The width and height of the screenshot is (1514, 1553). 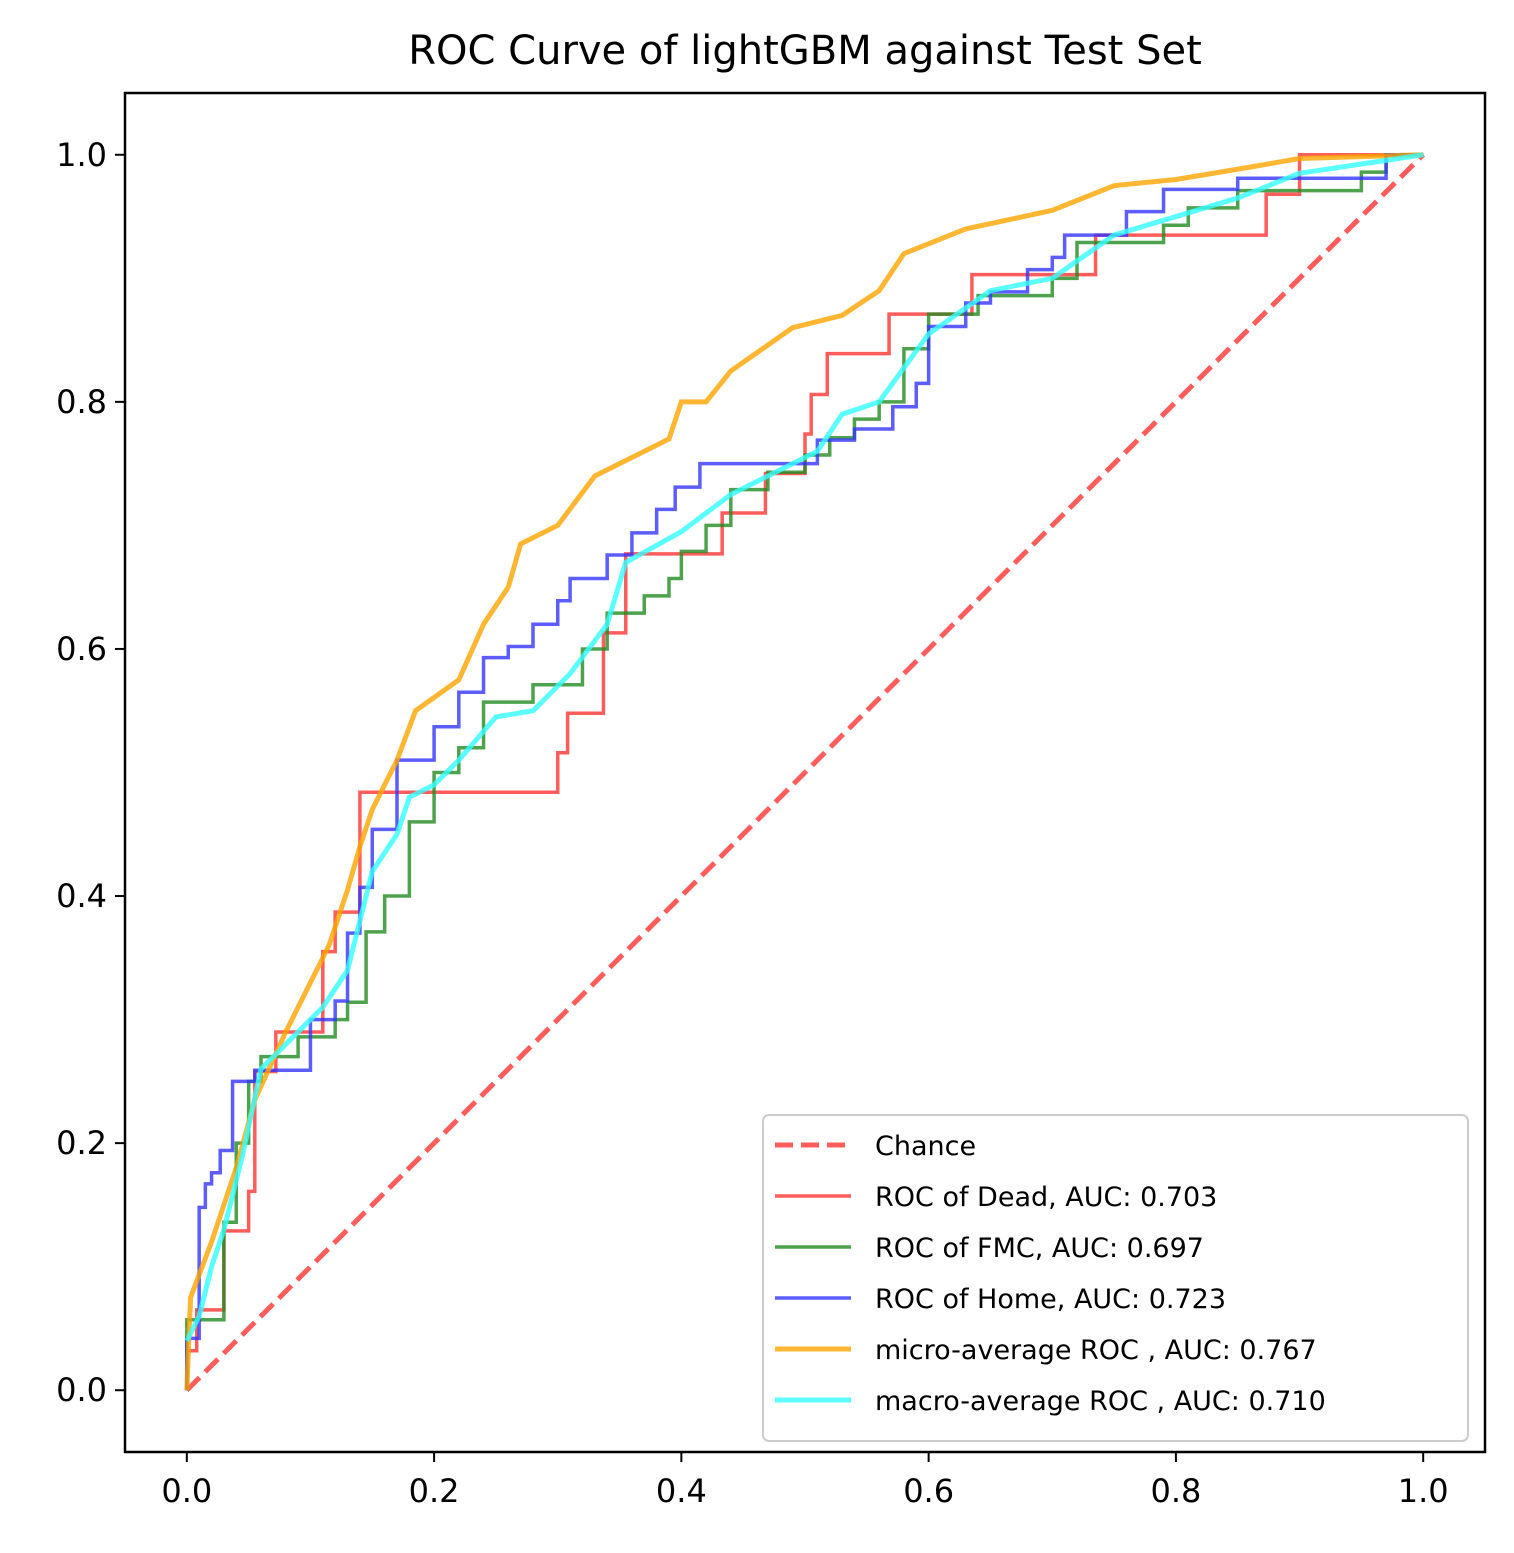 What do you see at coordinates (928, 1491) in the screenshot?
I see `x-tick-label: 0.6` at bounding box center [928, 1491].